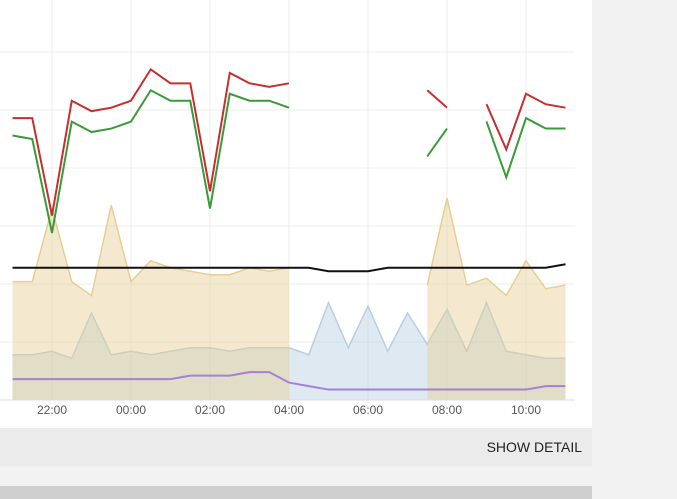 This screenshot has width=677, height=499. I want to click on footer-bar, so click(296, 492).